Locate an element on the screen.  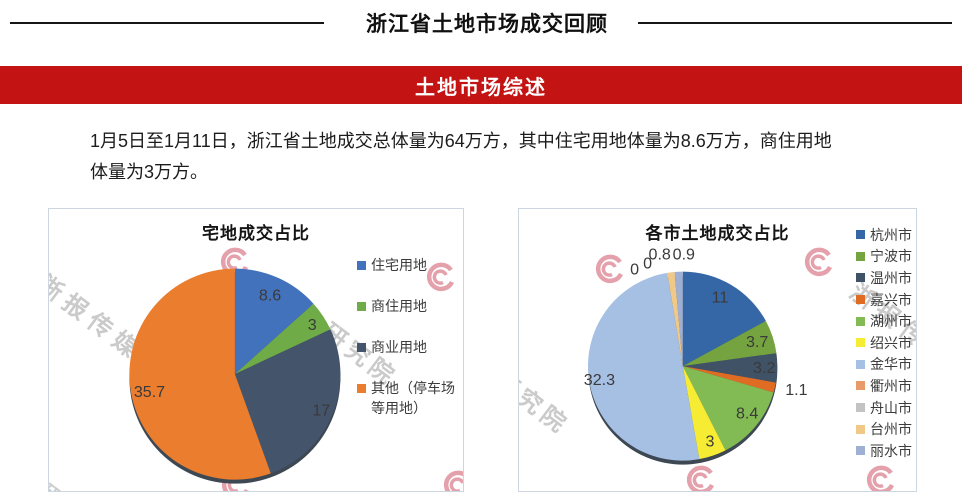
legend-item-舟山市: 舟山市 is located at coordinates (884, 408).